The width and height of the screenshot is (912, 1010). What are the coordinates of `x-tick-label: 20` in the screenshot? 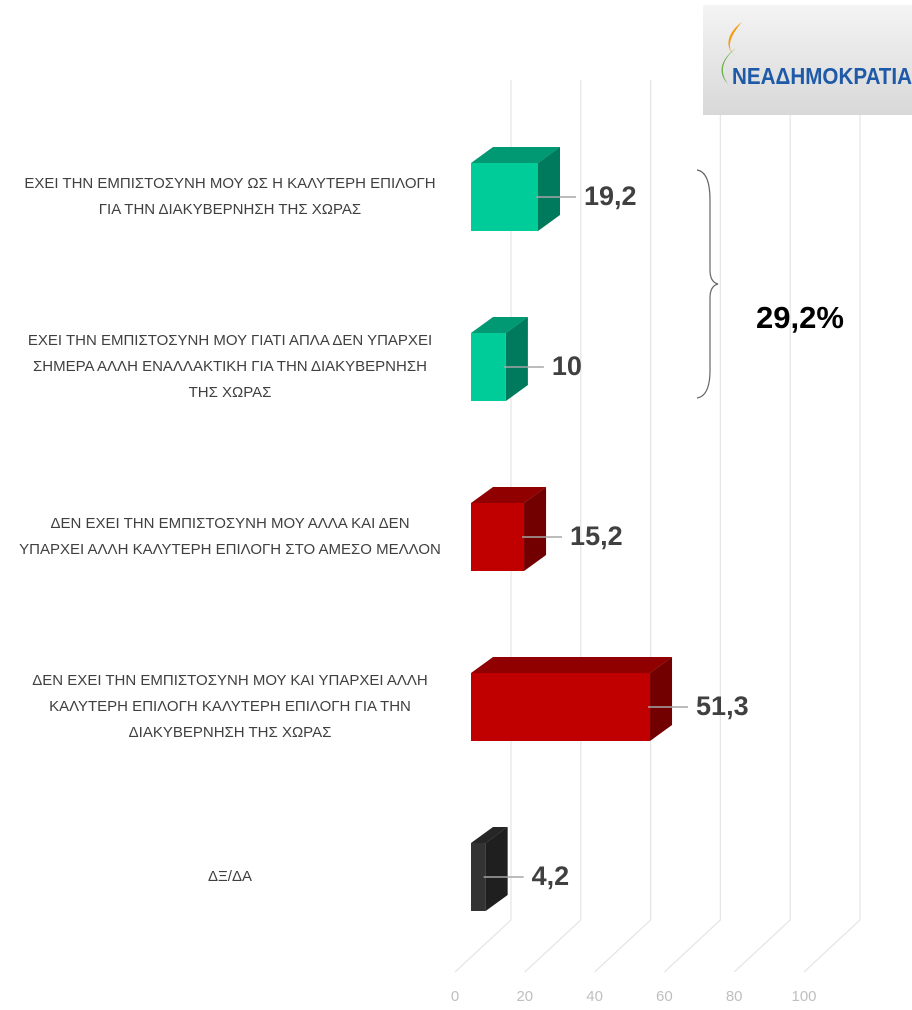 It's located at (524, 996).